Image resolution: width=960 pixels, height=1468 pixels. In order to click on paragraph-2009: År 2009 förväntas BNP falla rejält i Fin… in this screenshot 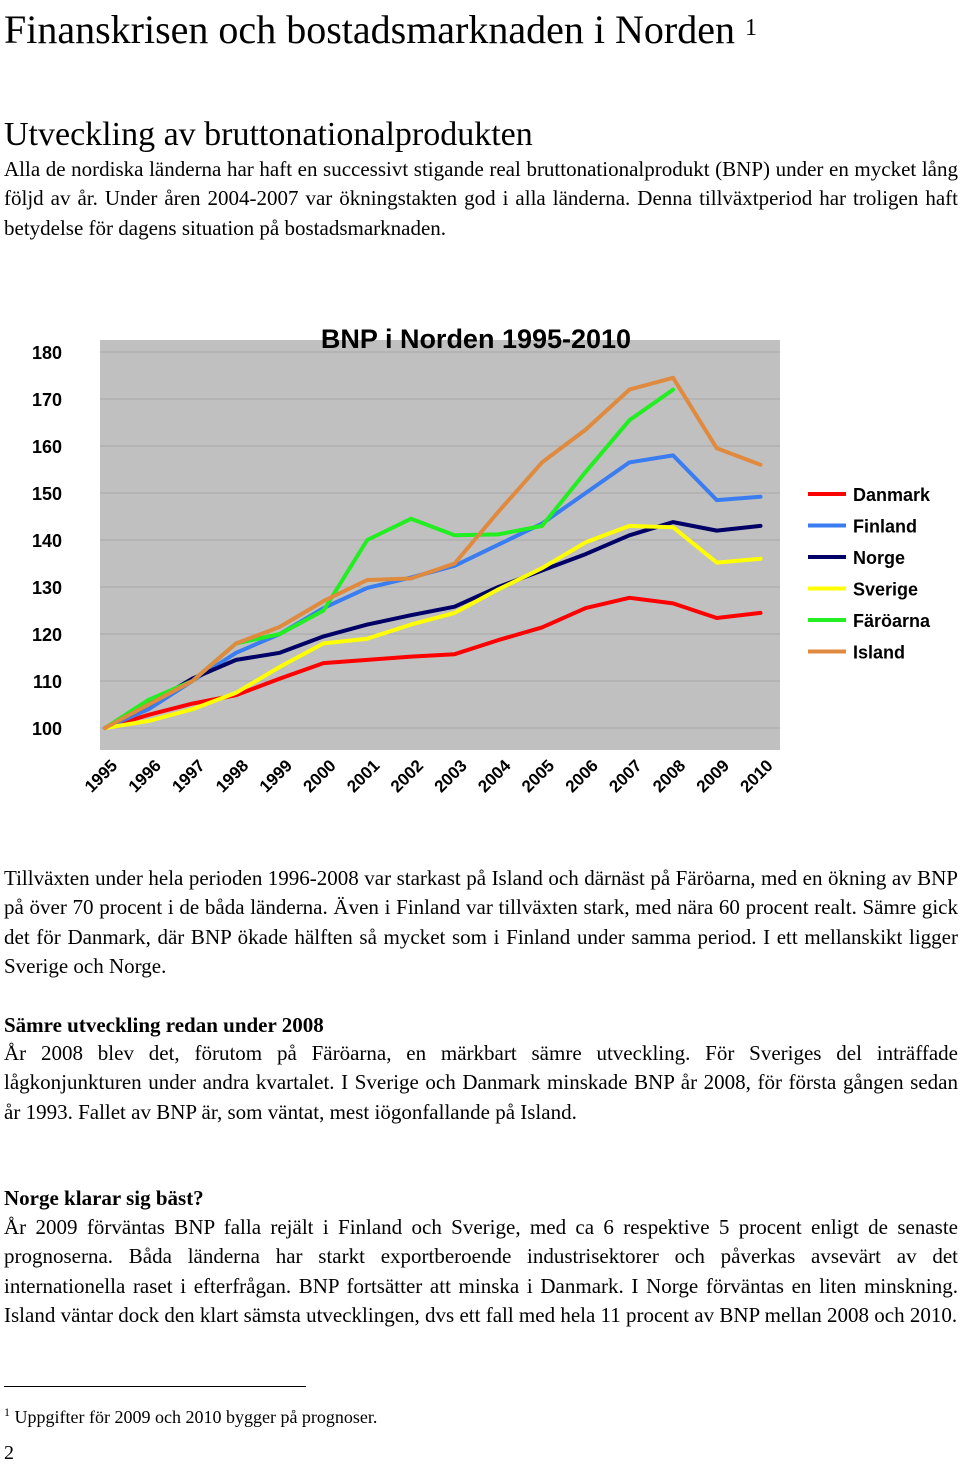, I will do `click(481, 1271)`.